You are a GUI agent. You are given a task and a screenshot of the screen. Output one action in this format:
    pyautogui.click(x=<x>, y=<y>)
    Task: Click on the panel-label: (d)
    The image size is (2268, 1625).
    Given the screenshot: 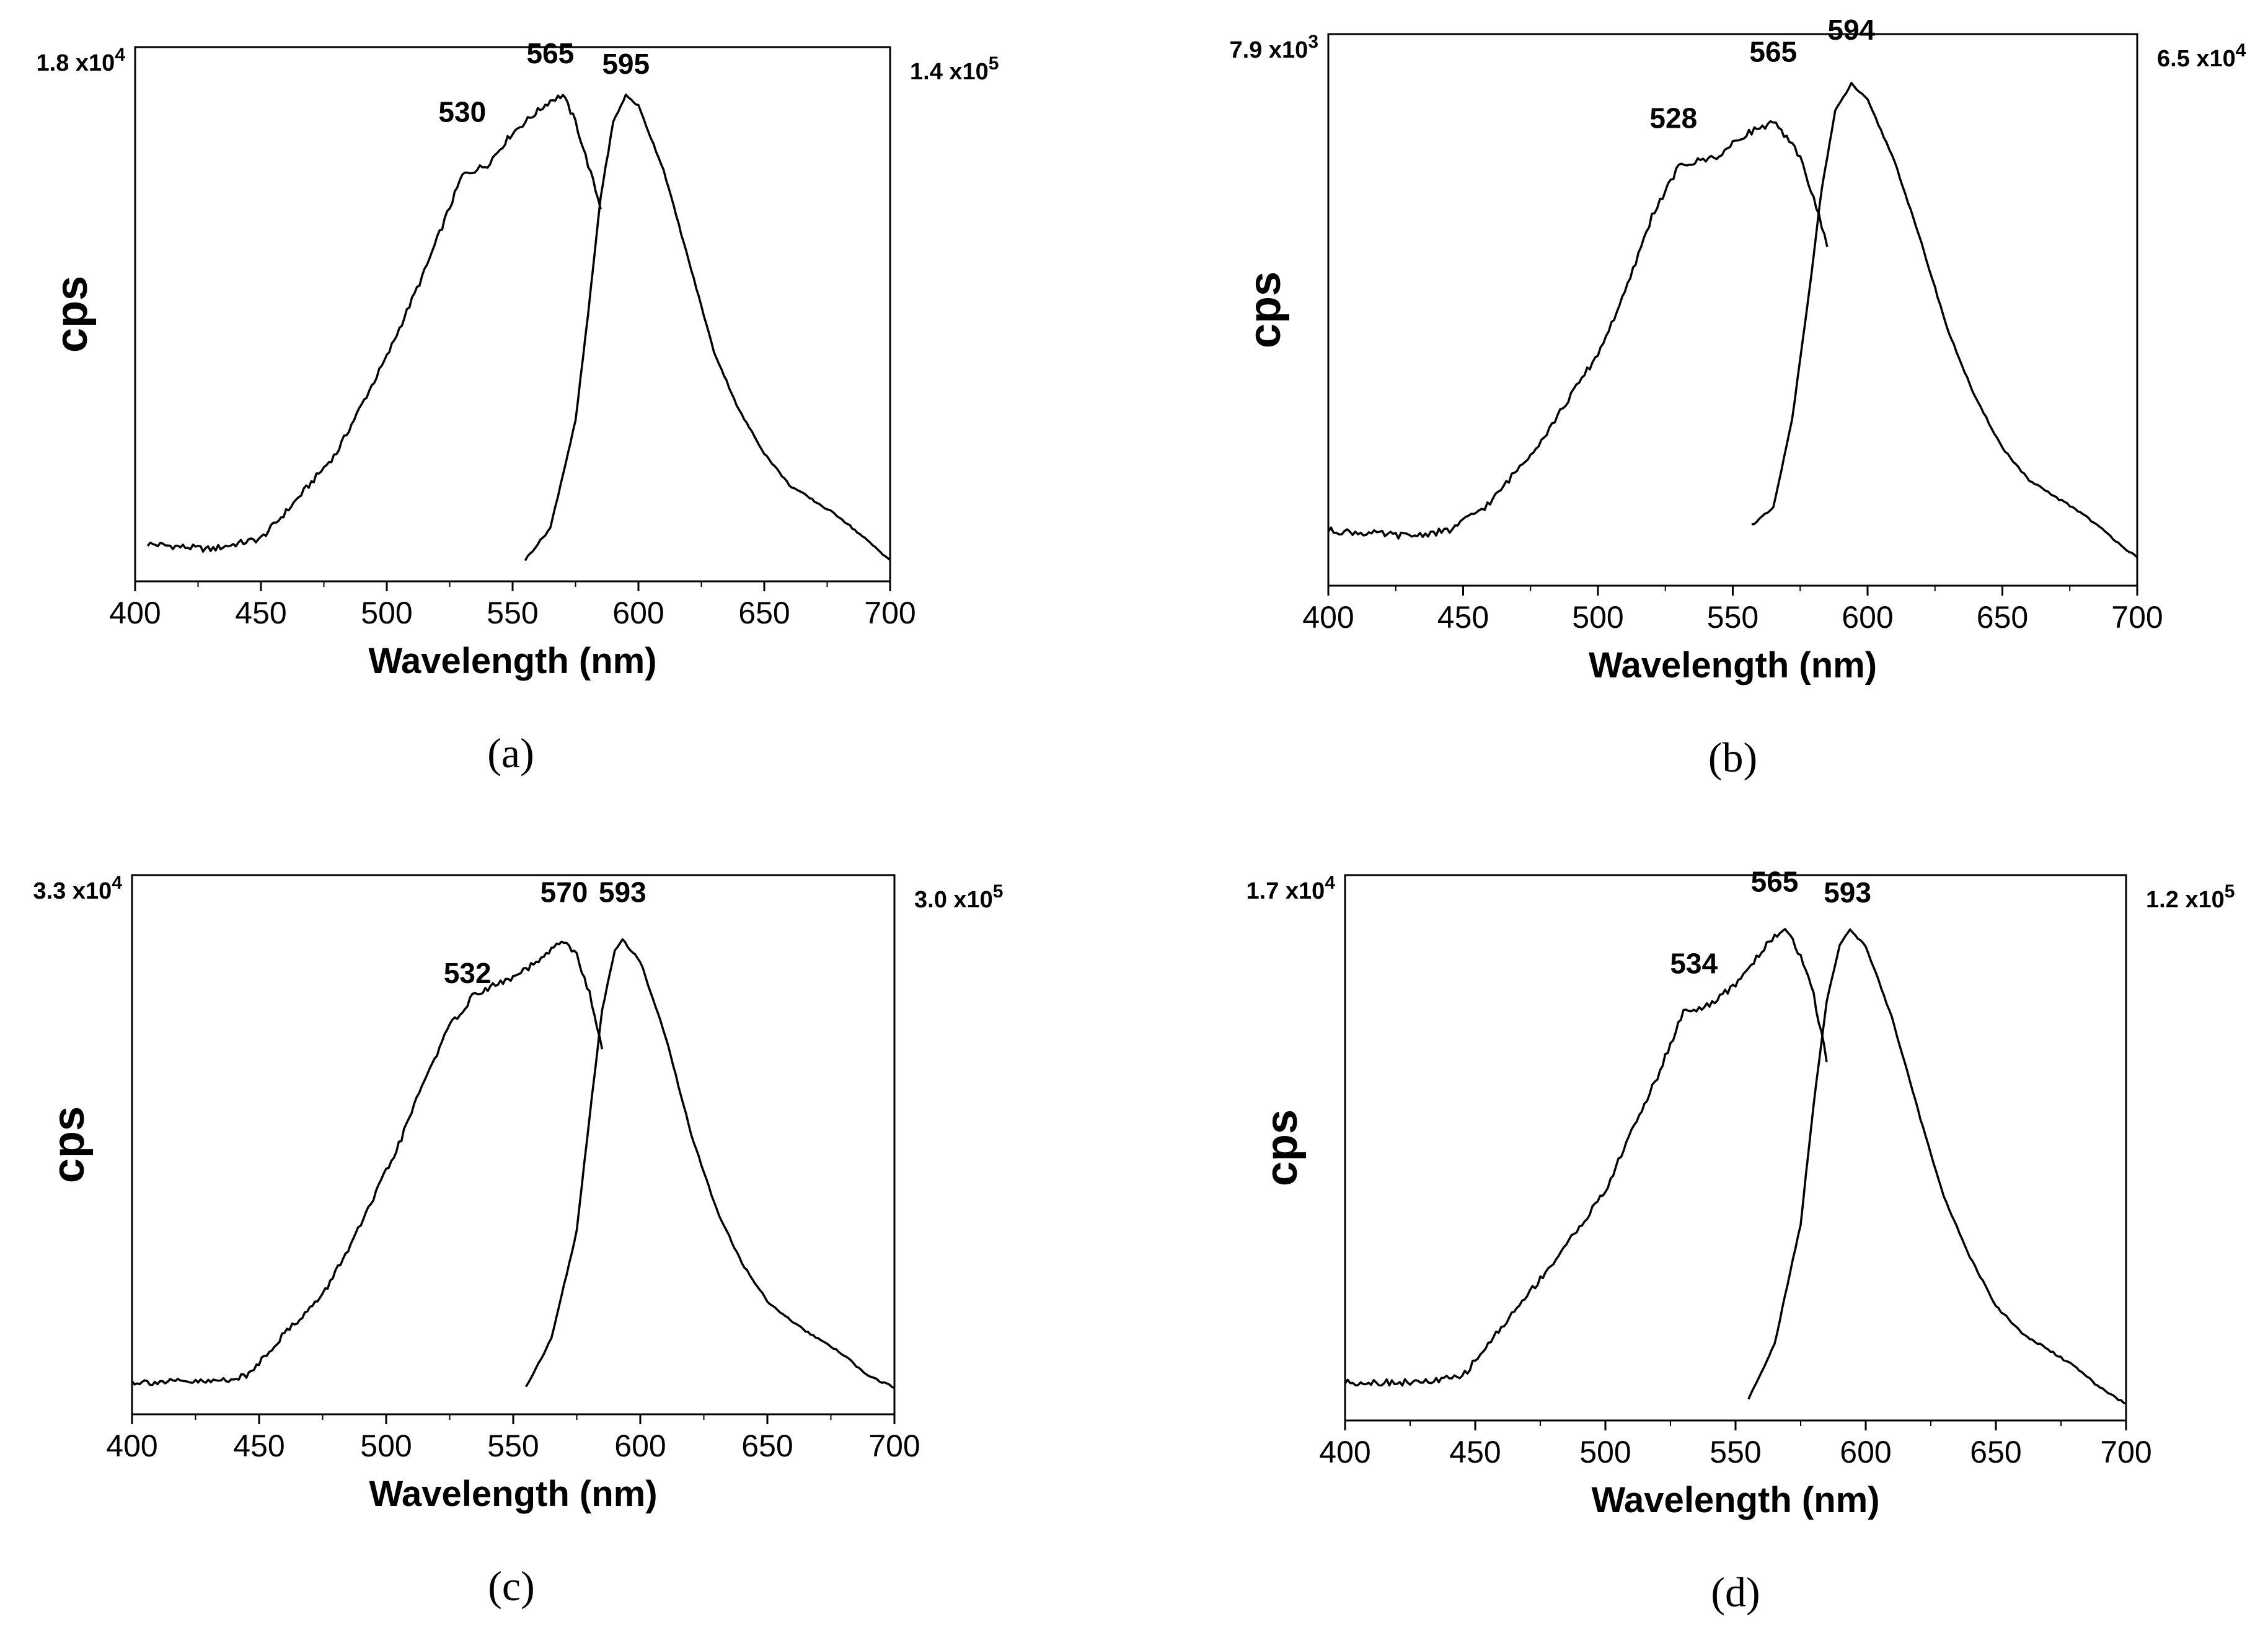 What is the action you would take?
    pyautogui.click(x=1735, y=1592)
    